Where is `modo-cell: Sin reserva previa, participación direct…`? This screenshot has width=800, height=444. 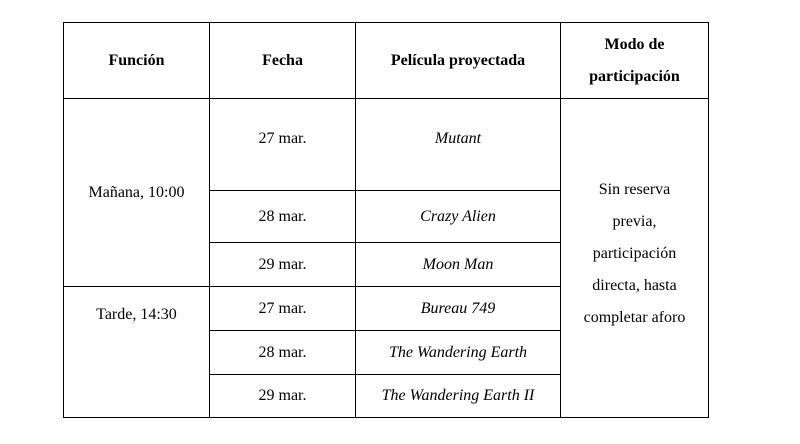
modo-cell: Sin reserva previa, participación direct… is located at coordinates (634, 258).